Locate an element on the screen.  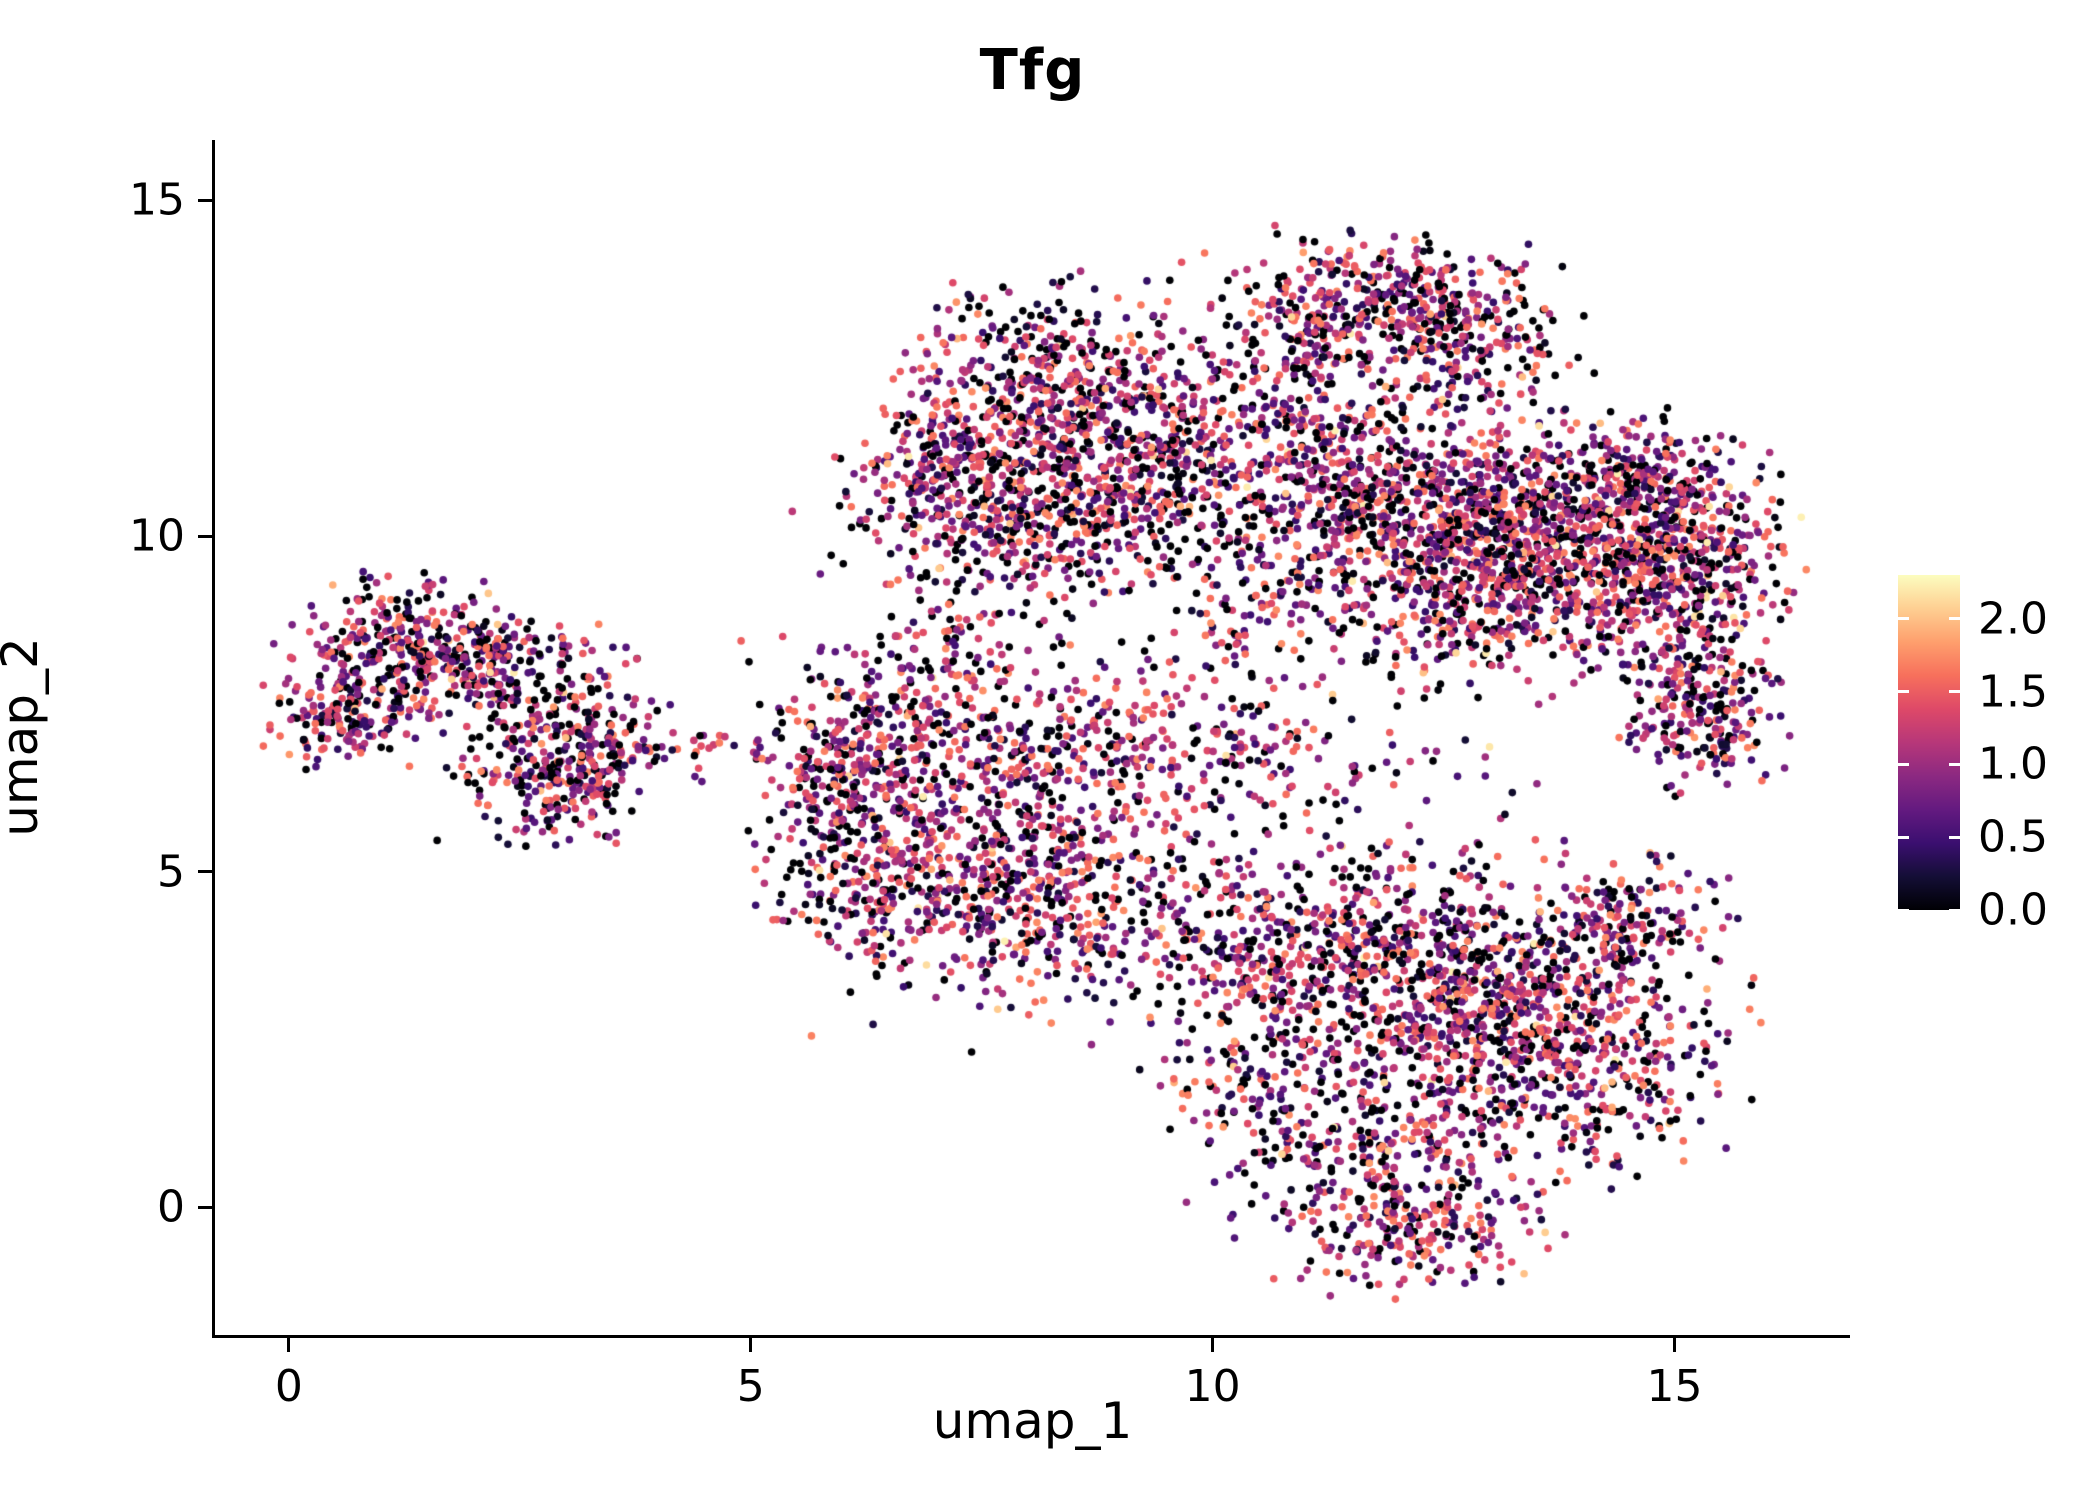
y-tick-label: 5 is located at coordinates (171, 872).